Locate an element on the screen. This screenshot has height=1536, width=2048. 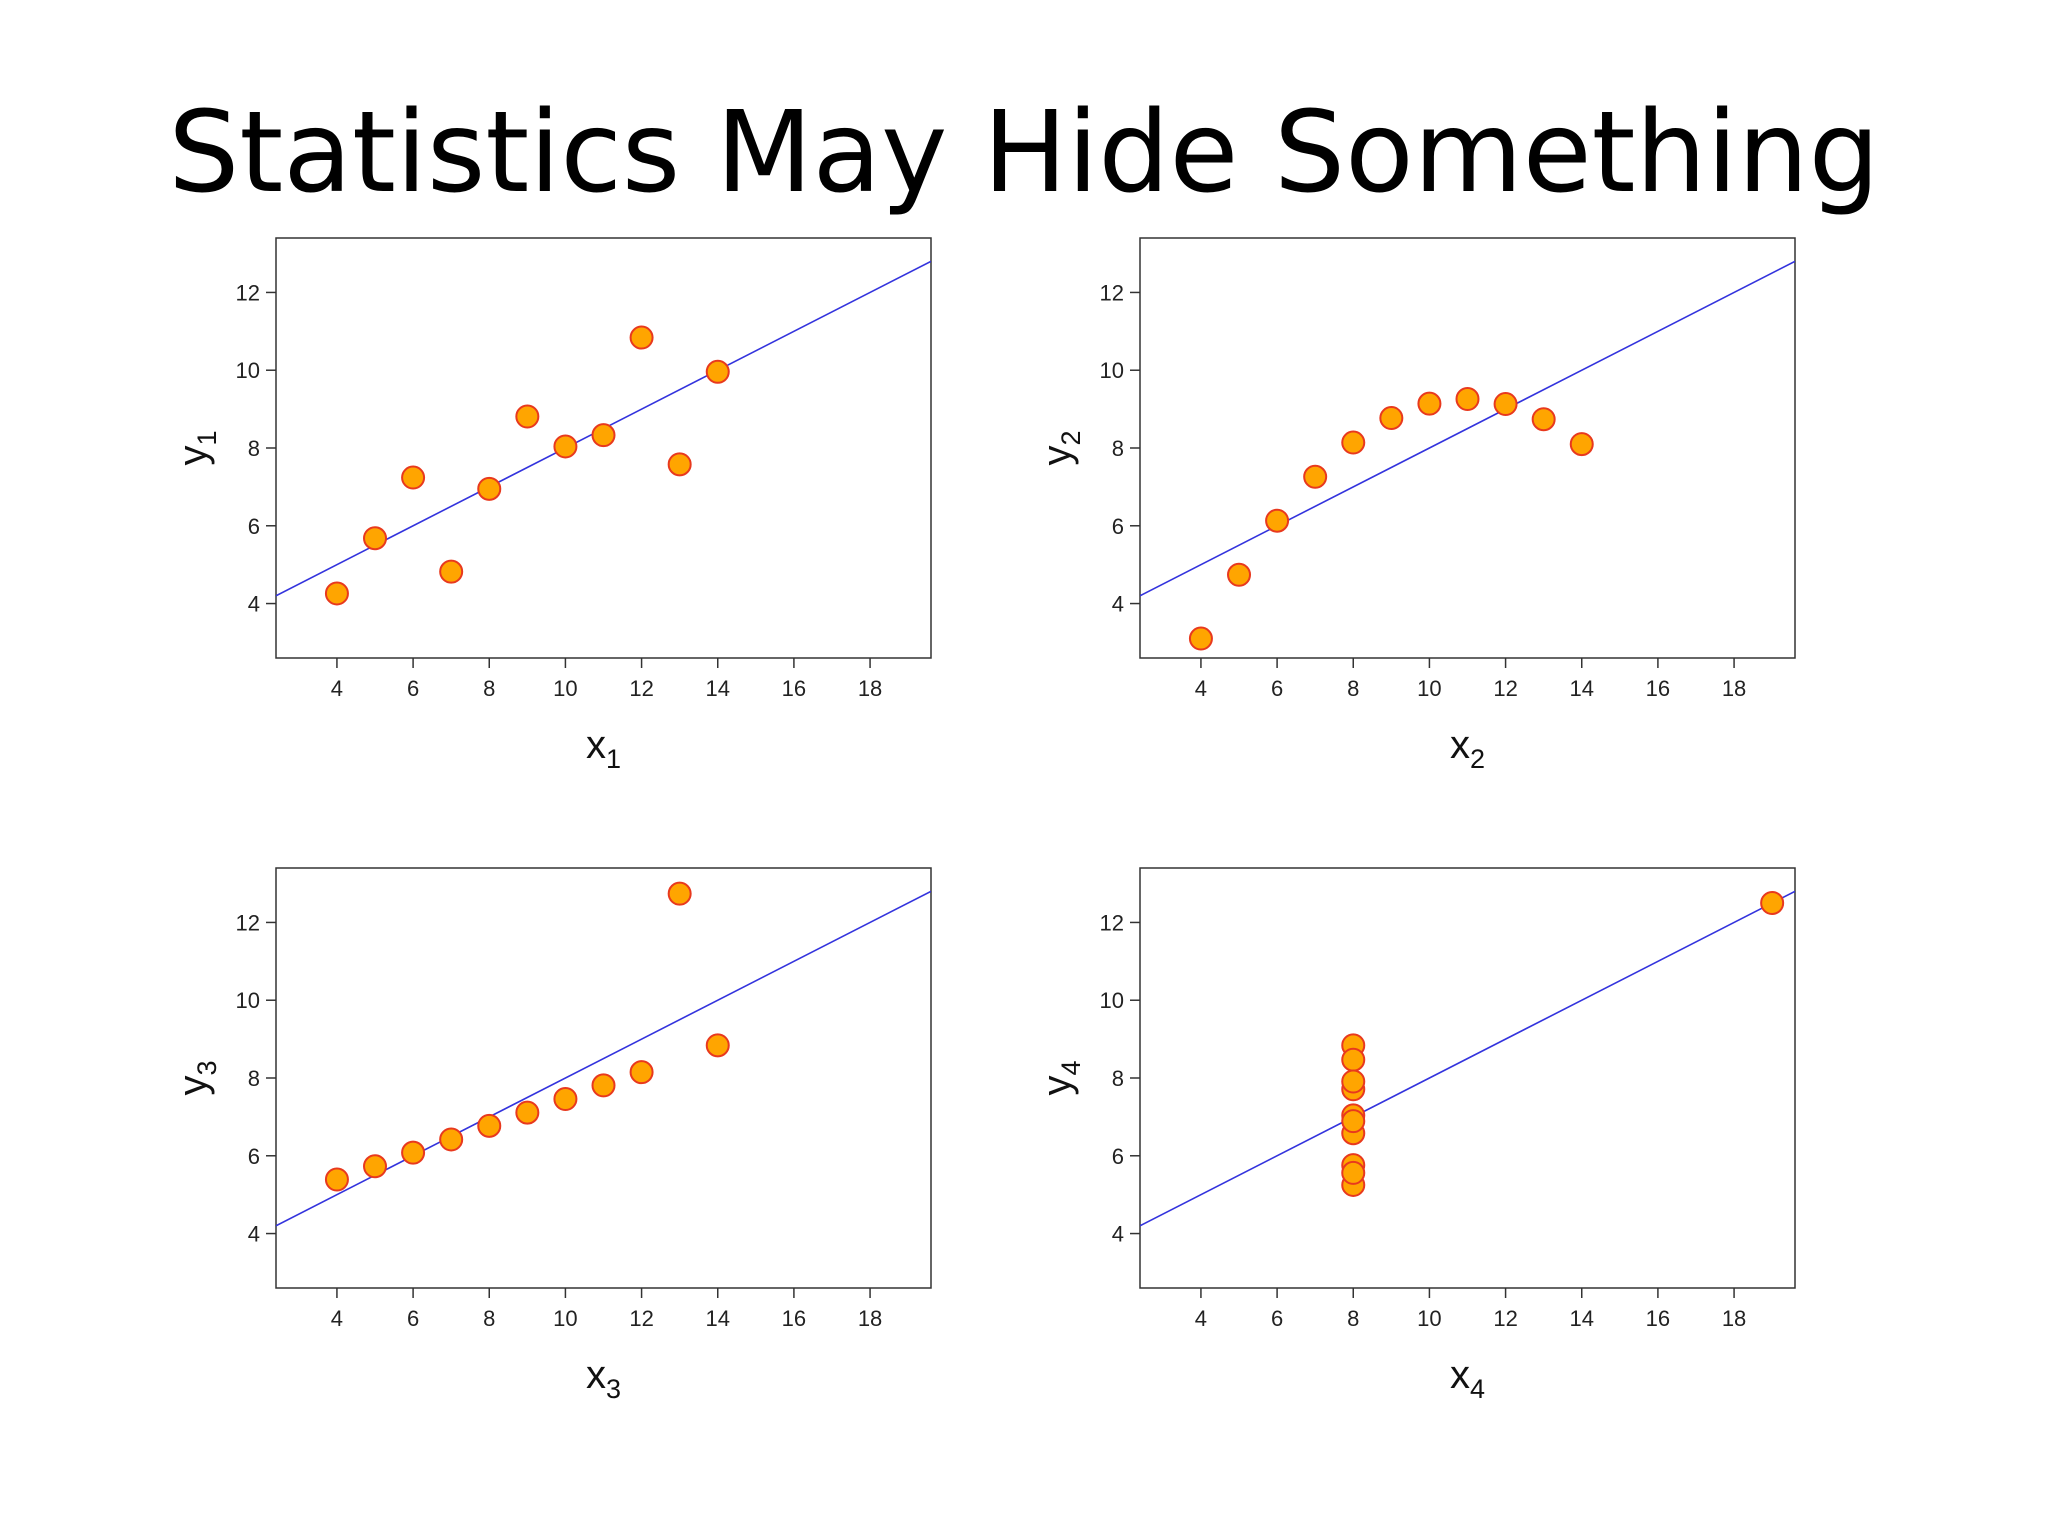
y-axis-title: y2 is located at coordinates (1060, 447).